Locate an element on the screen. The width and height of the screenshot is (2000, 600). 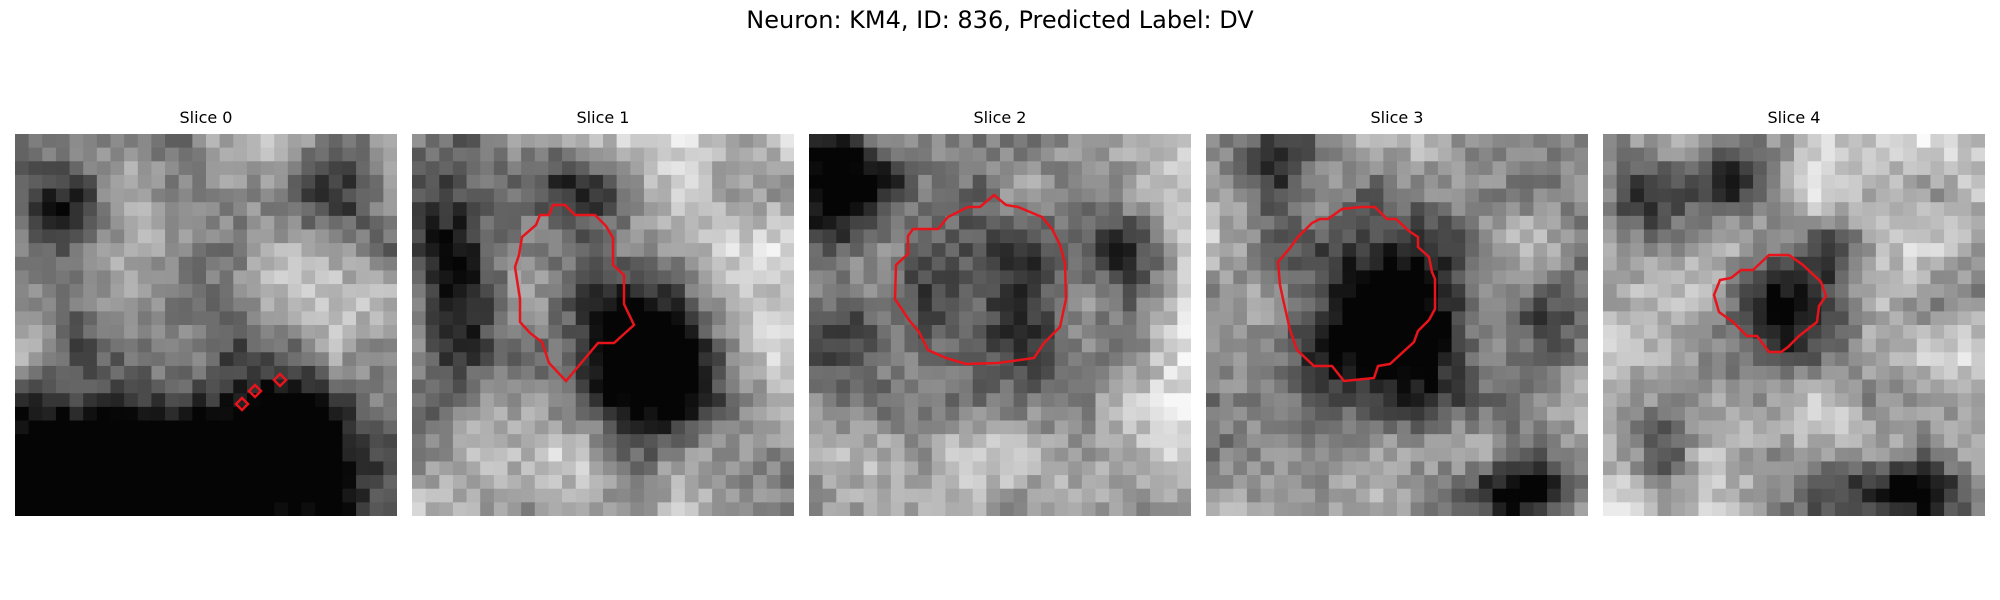
slice-panel-3: Slice 3 is located at coordinates (1397, 313).